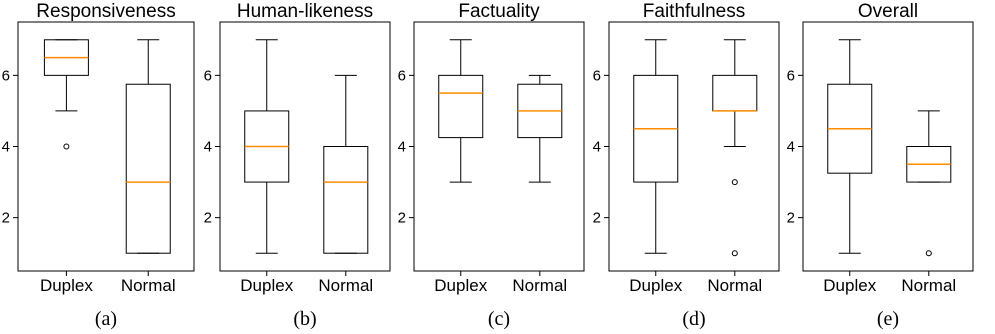 This screenshot has height=334, width=995. Describe the element at coordinates (499, 319) in the screenshot. I see `panel-caption: (c)` at that location.